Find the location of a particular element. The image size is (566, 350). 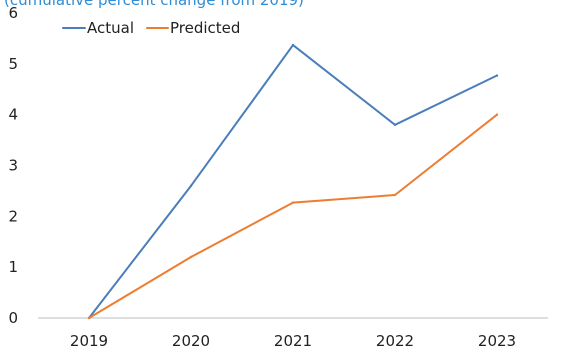

legend-item-predicted: Predicted is located at coordinates (193, 28).